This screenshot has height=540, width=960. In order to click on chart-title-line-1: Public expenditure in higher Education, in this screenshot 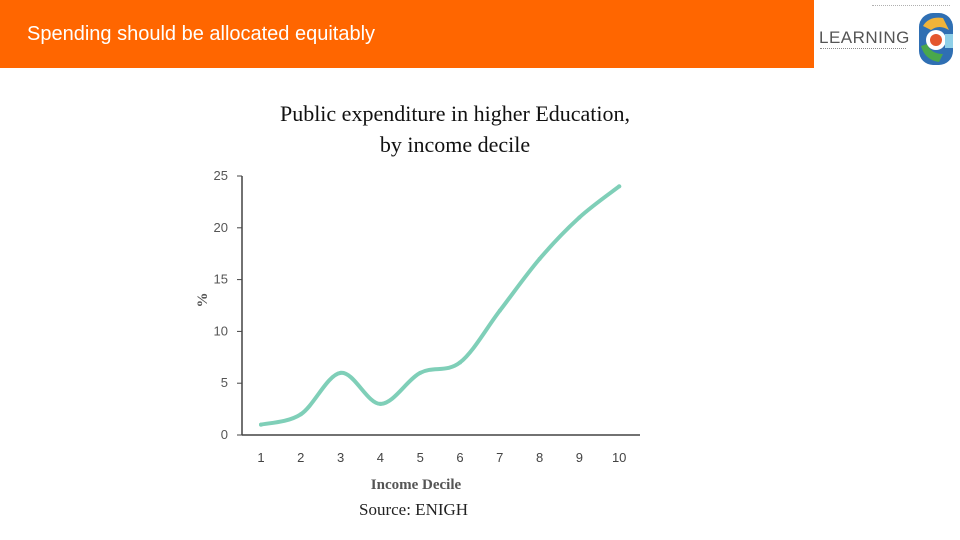, I will do `click(455, 113)`.